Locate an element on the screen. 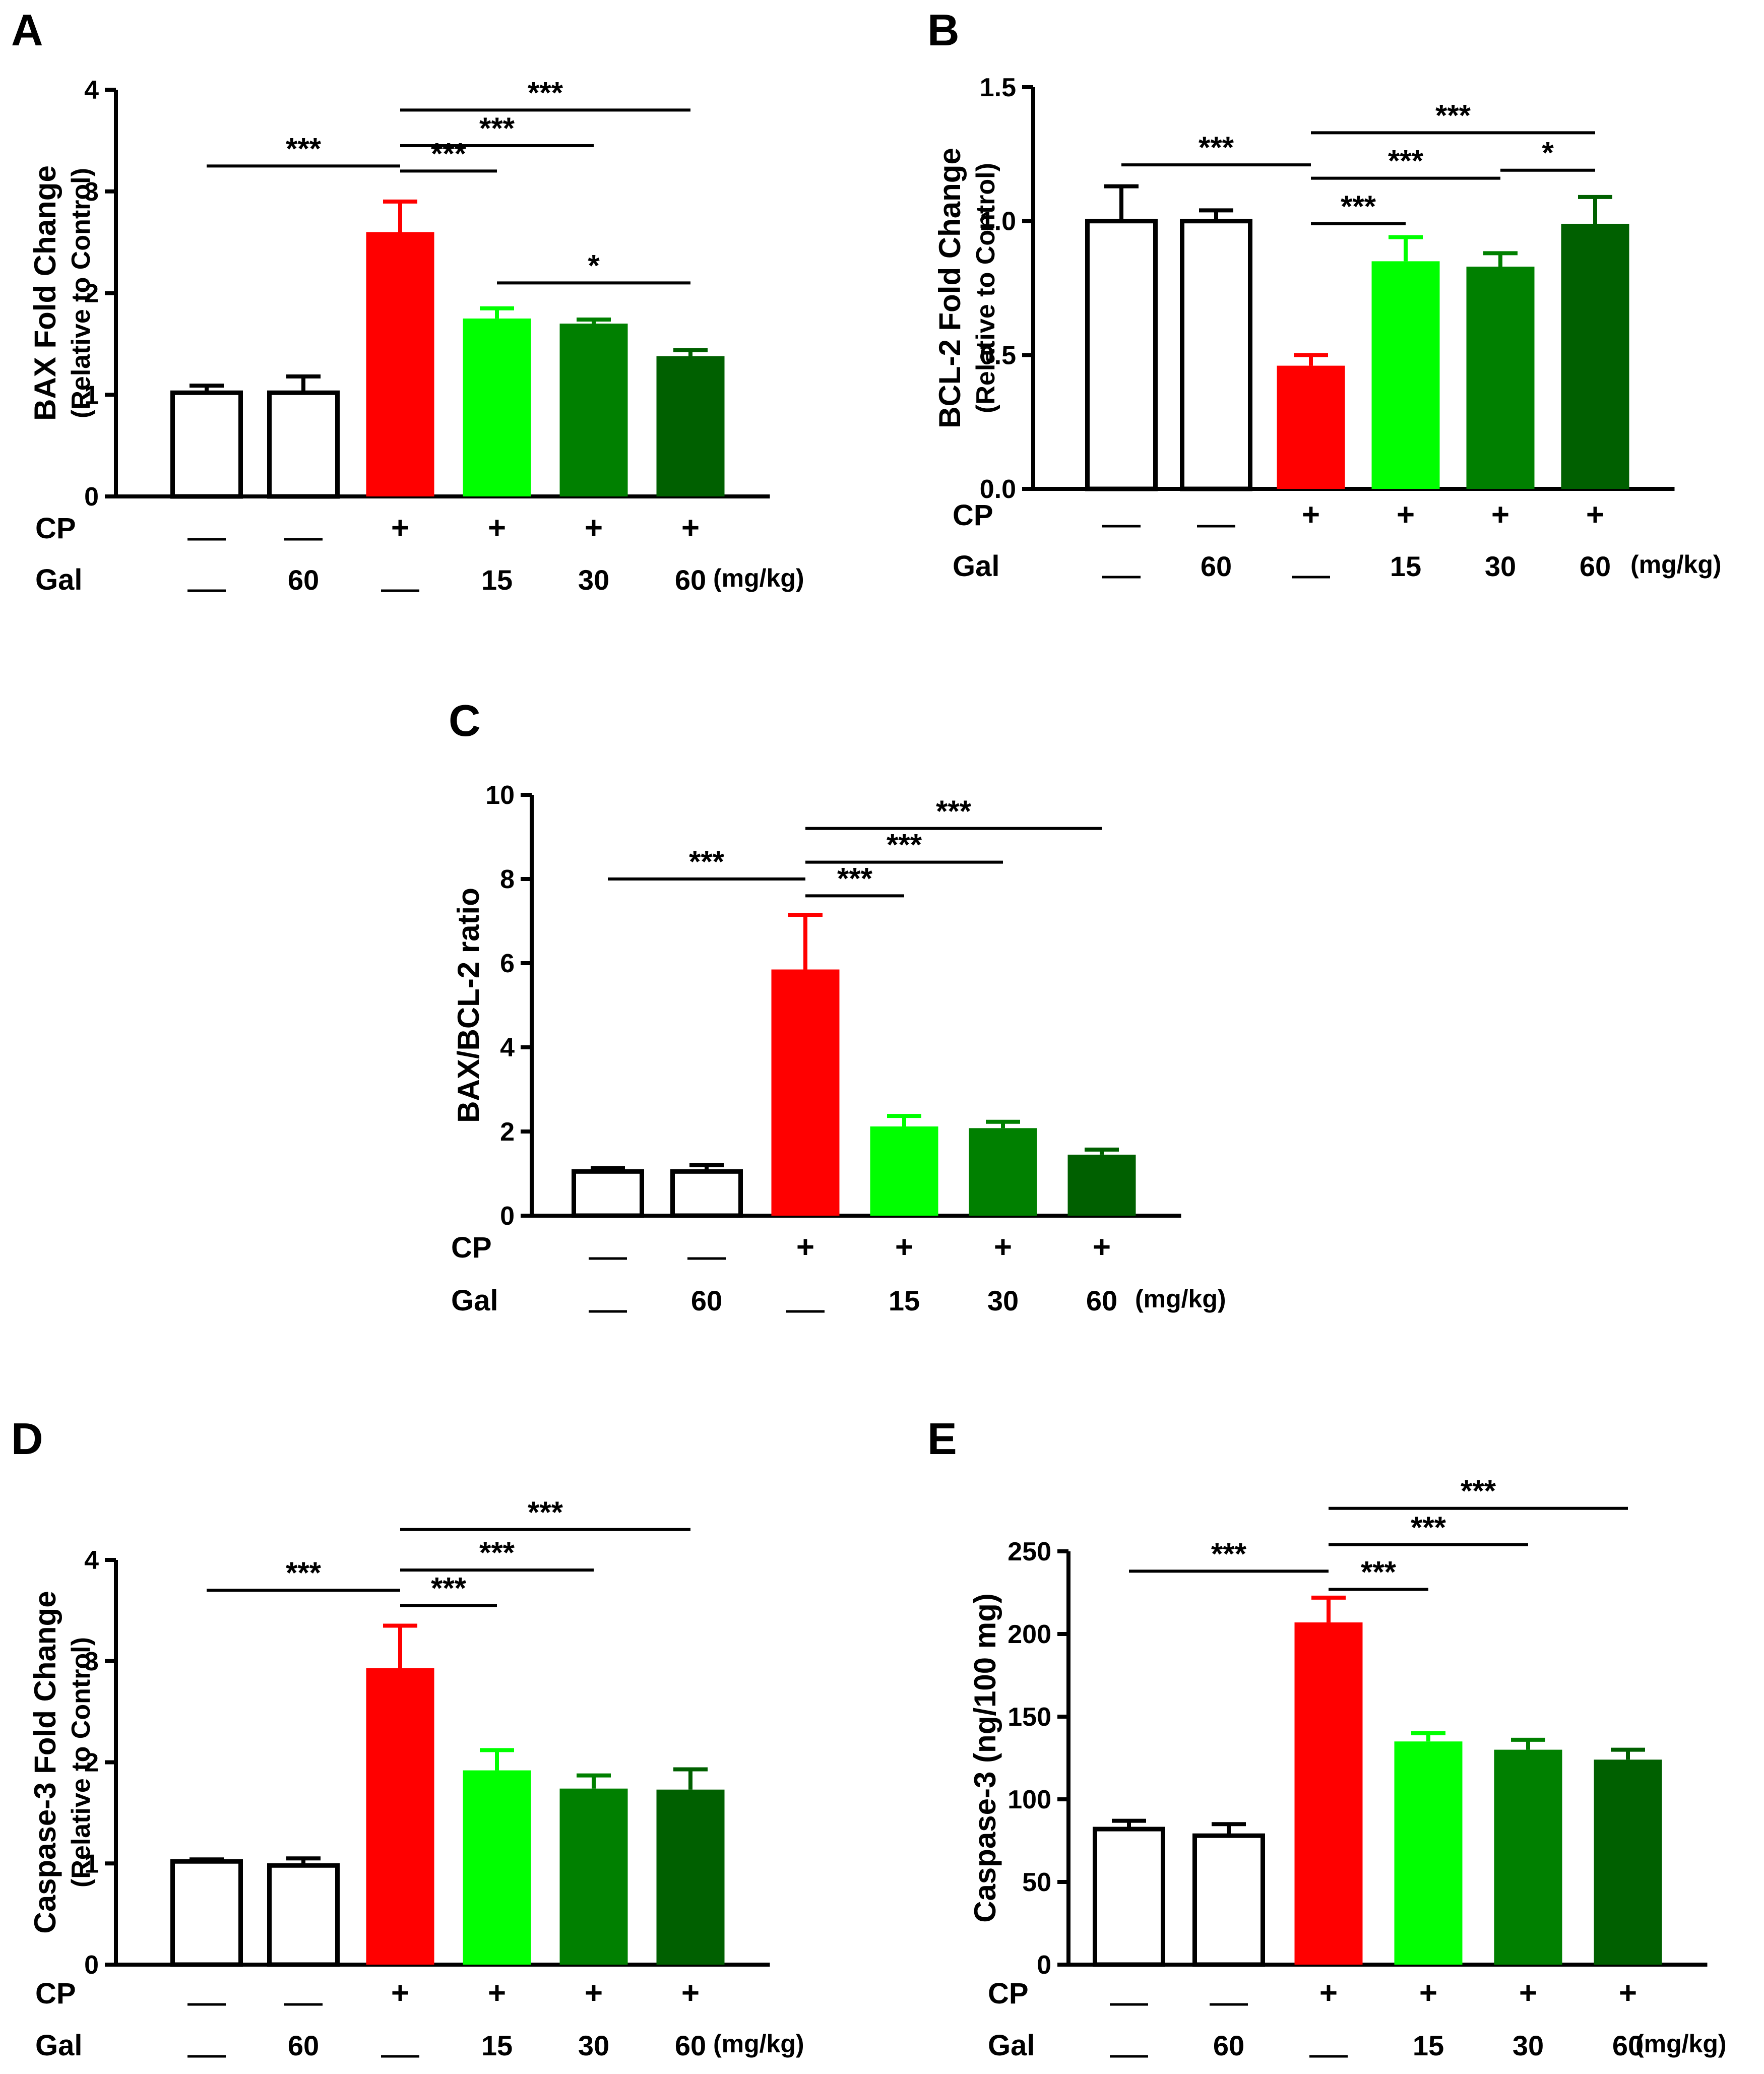  y-tick-label: 1.5 is located at coordinates (998, 88).